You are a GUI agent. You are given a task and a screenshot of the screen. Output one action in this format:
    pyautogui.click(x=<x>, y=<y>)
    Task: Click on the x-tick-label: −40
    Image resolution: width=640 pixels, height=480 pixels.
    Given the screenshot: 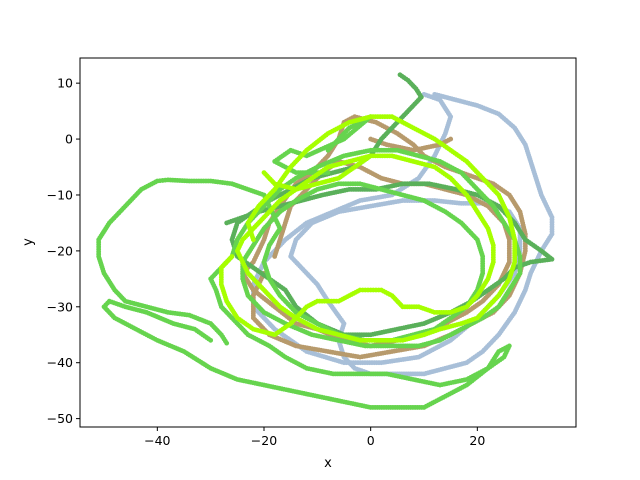 What is the action you would take?
    pyautogui.click(x=157, y=440)
    